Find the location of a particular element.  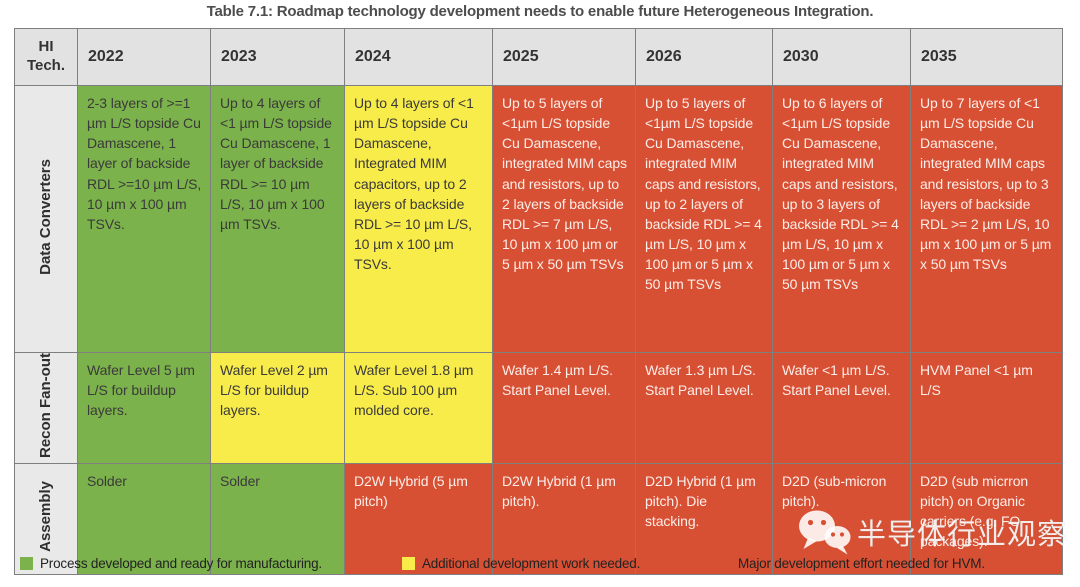

legend-item-yellow: Additional development work needed. is located at coordinates (521, 563).